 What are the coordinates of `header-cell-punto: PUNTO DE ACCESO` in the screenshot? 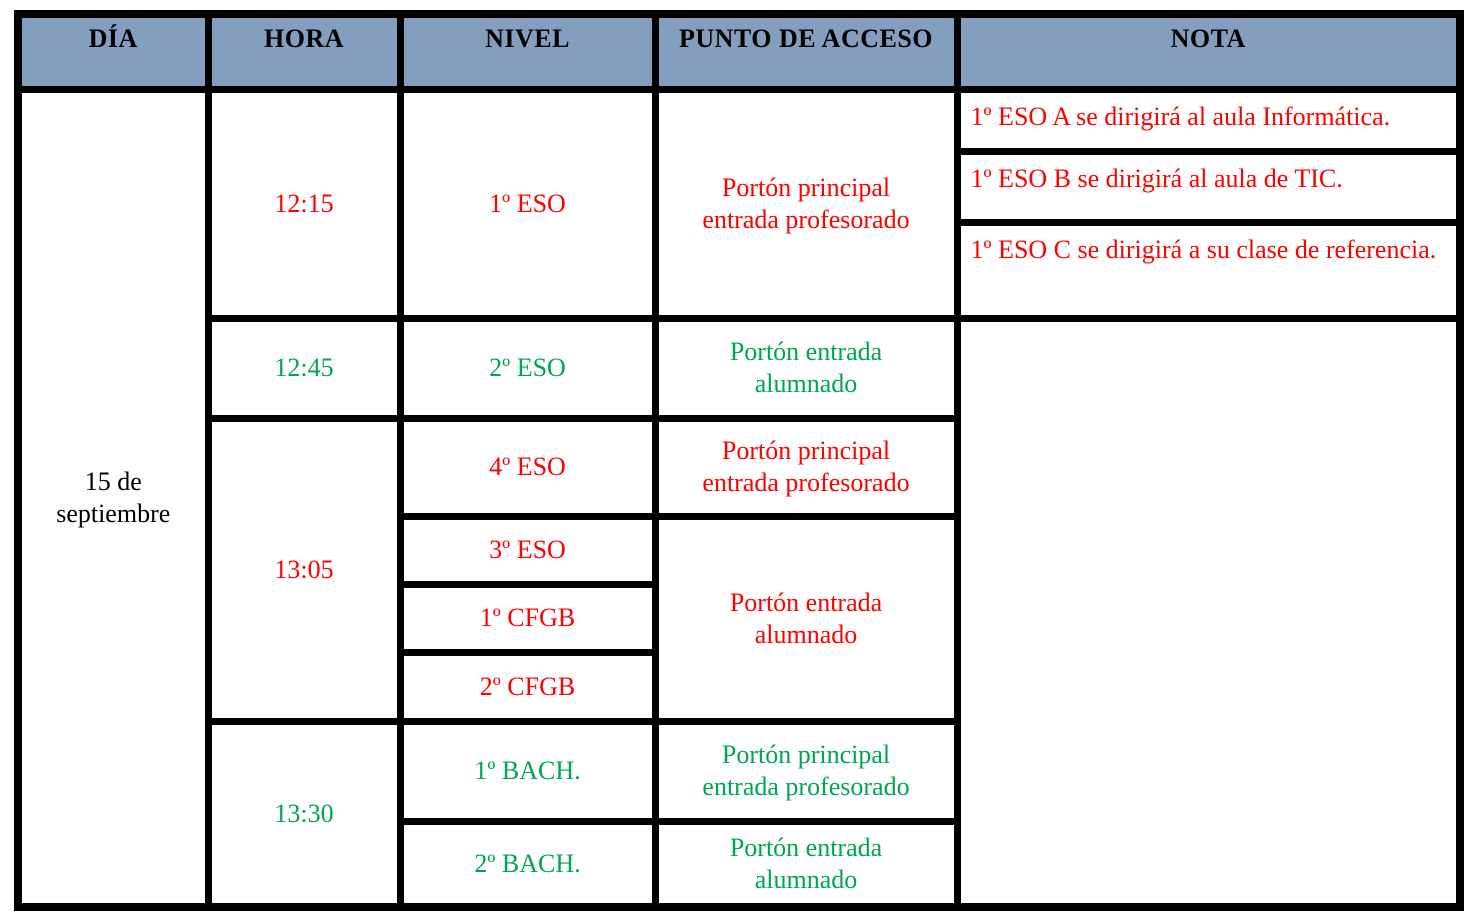 It's located at (806, 51).